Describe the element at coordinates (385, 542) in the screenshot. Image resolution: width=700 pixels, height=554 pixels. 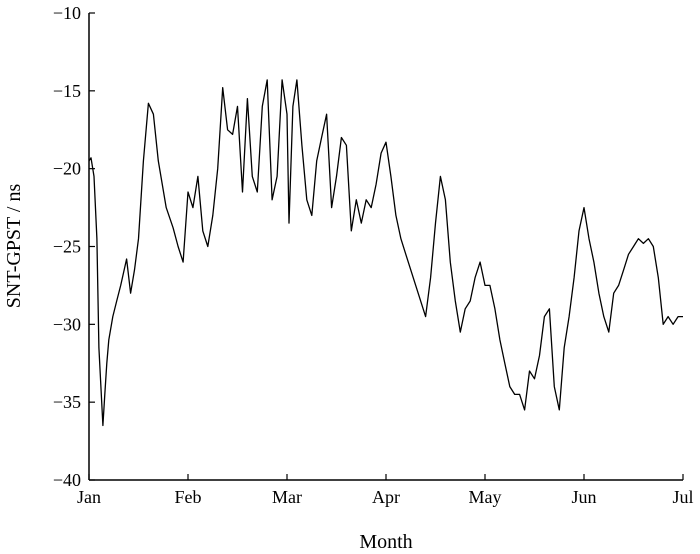
I see `x-axis-title: Month` at that location.